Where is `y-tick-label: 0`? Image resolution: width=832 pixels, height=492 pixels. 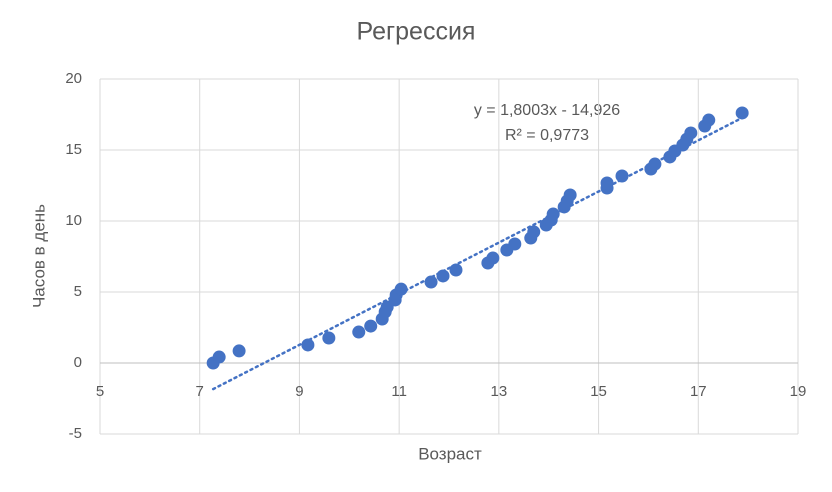
y-tick-label: 0 is located at coordinates (78, 362).